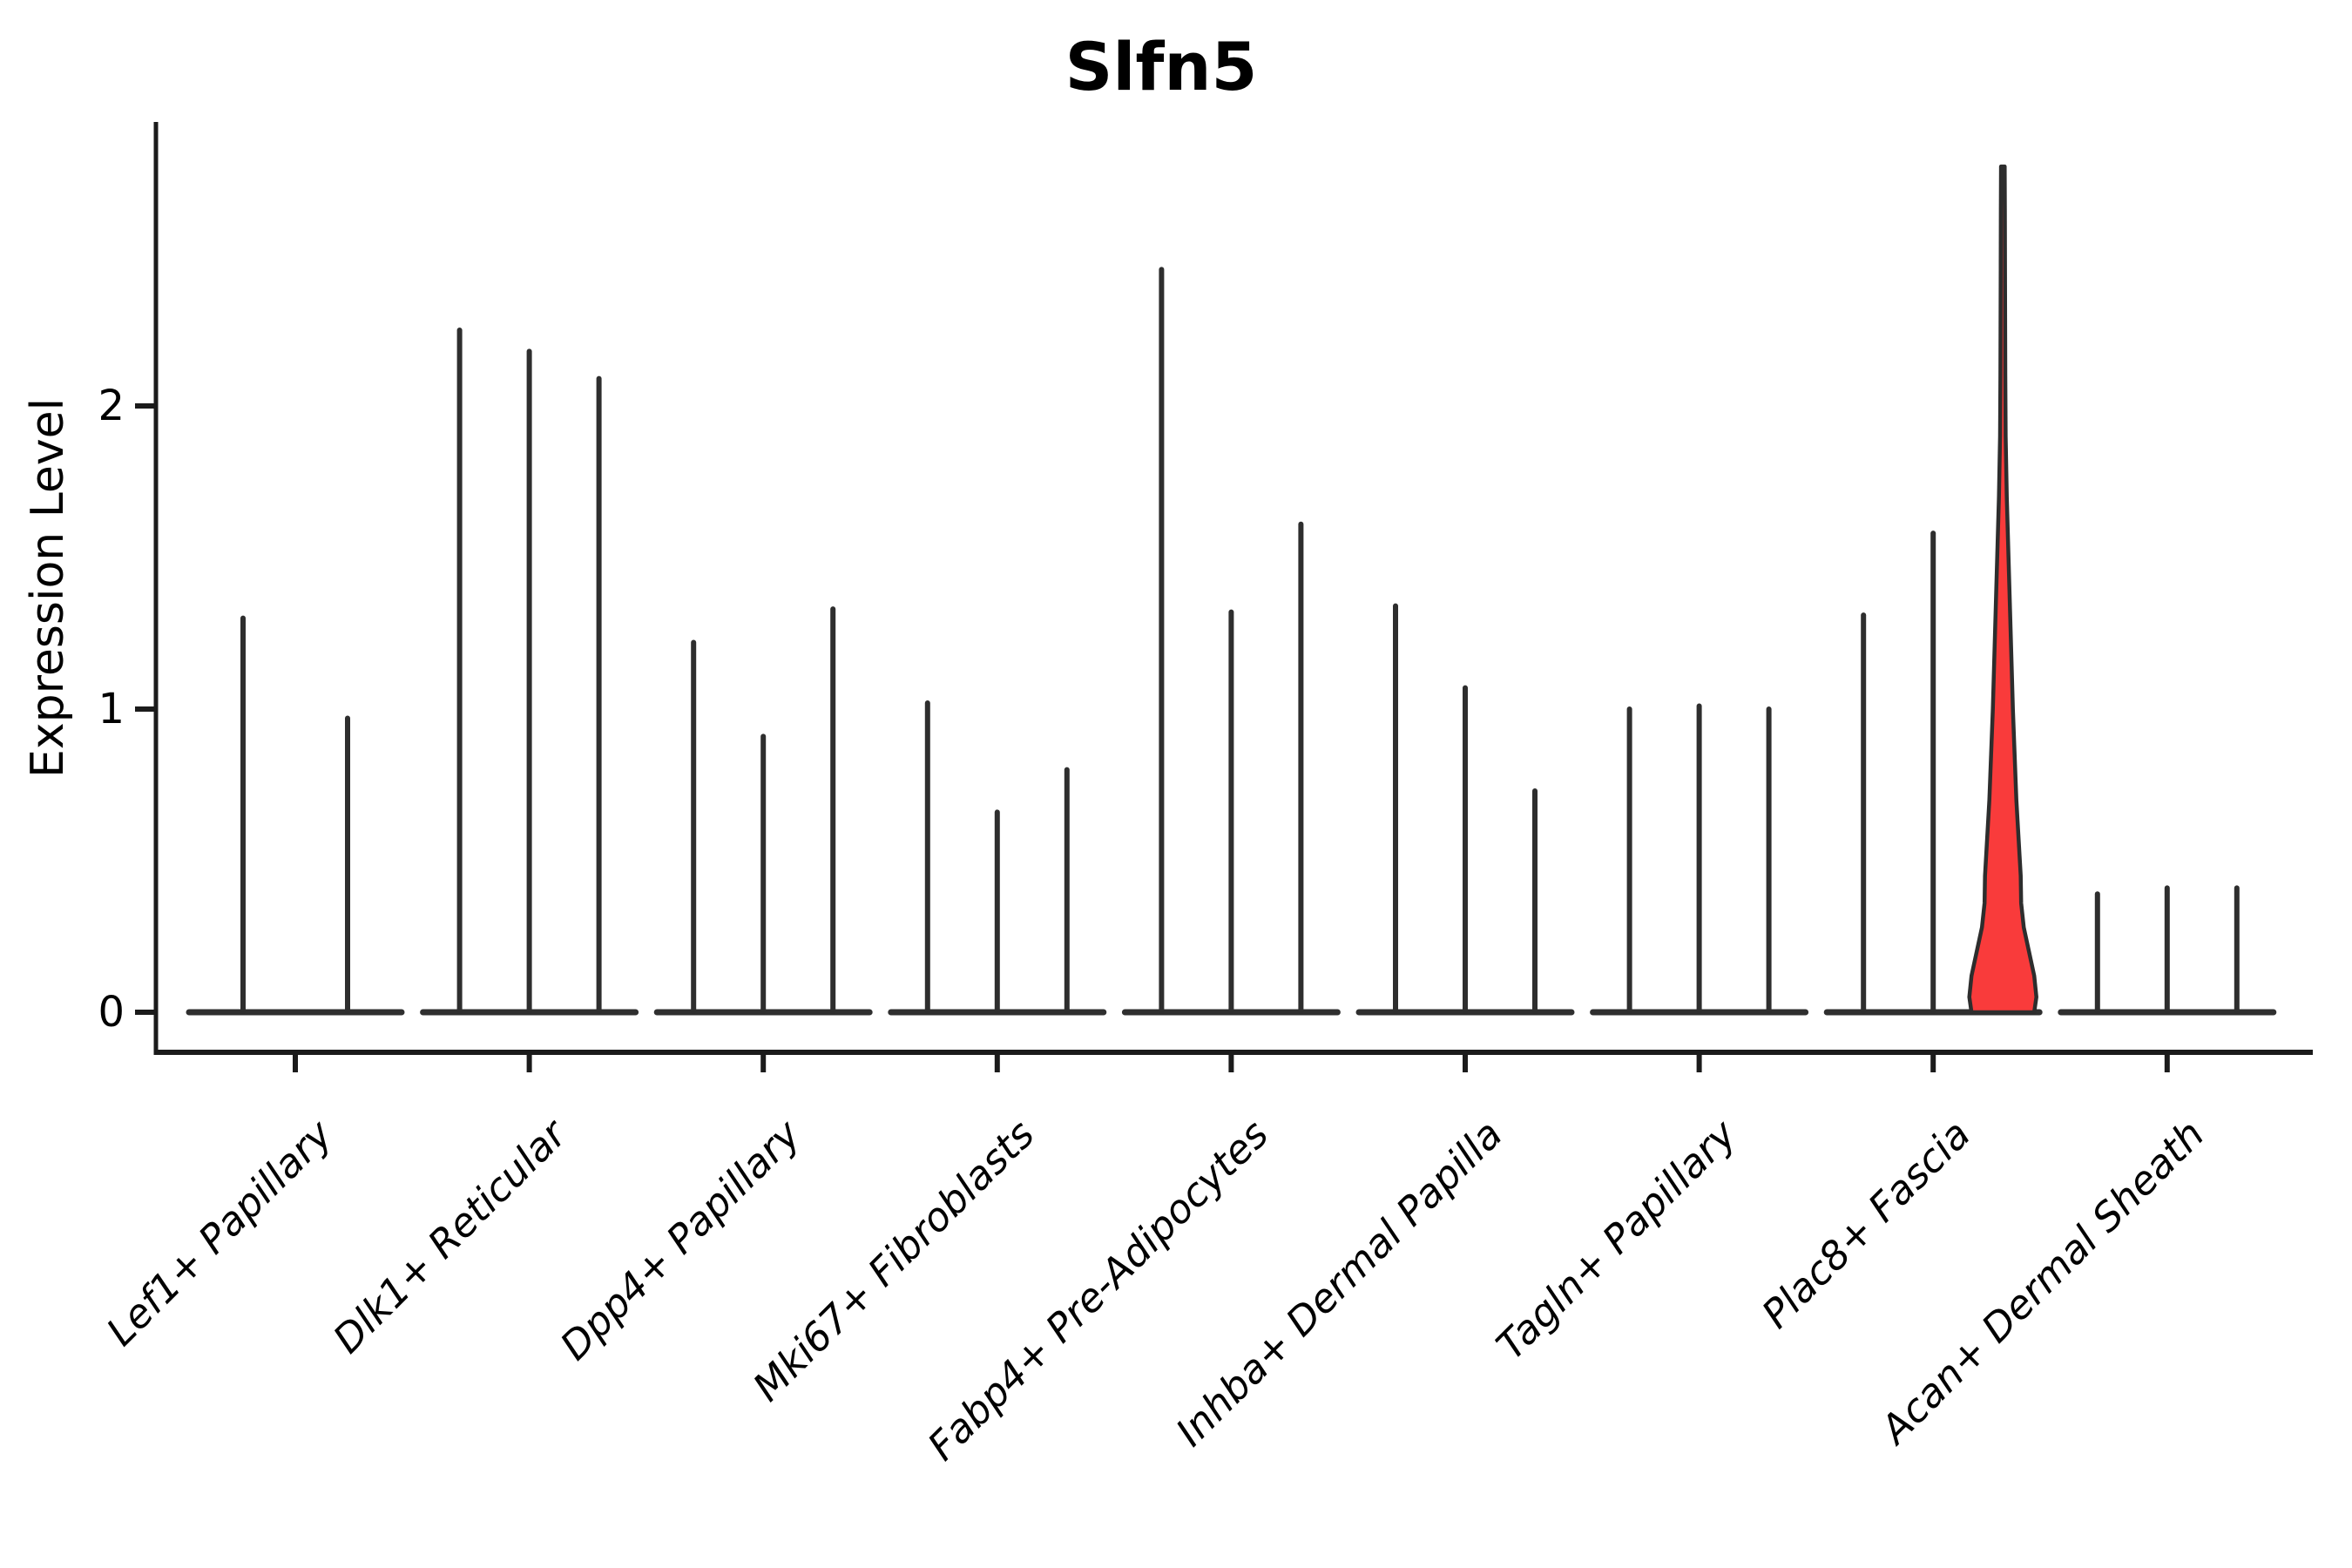 Image resolution: width=2352 pixels, height=1568 pixels. What do you see at coordinates (680, 1240) in the screenshot?
I see `x-tick-label-dpp4-papillary: Dpp4+ Papillary` at bounding box center [680, 1240].